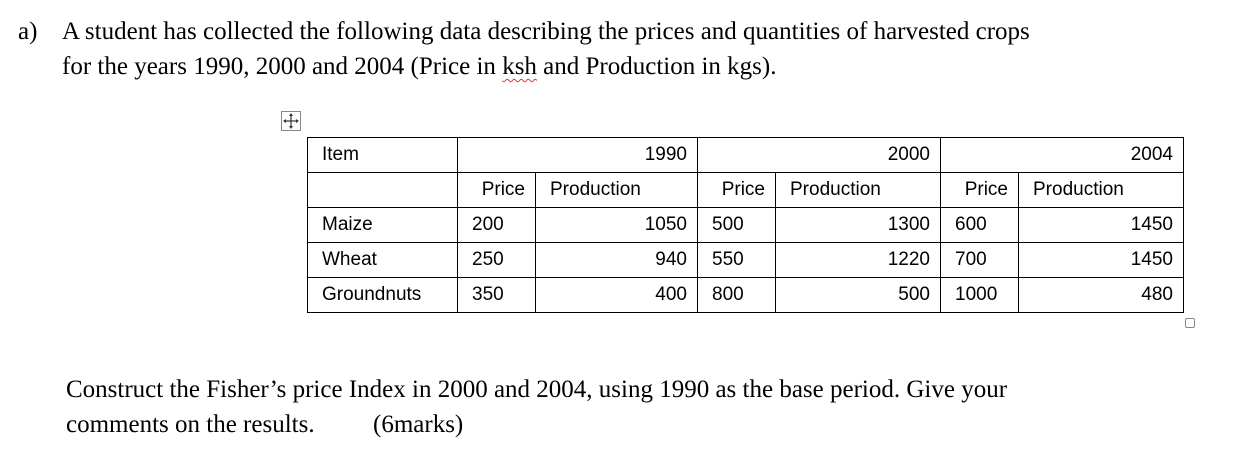  I want to click on table-cell: 800, so click(736, 295).